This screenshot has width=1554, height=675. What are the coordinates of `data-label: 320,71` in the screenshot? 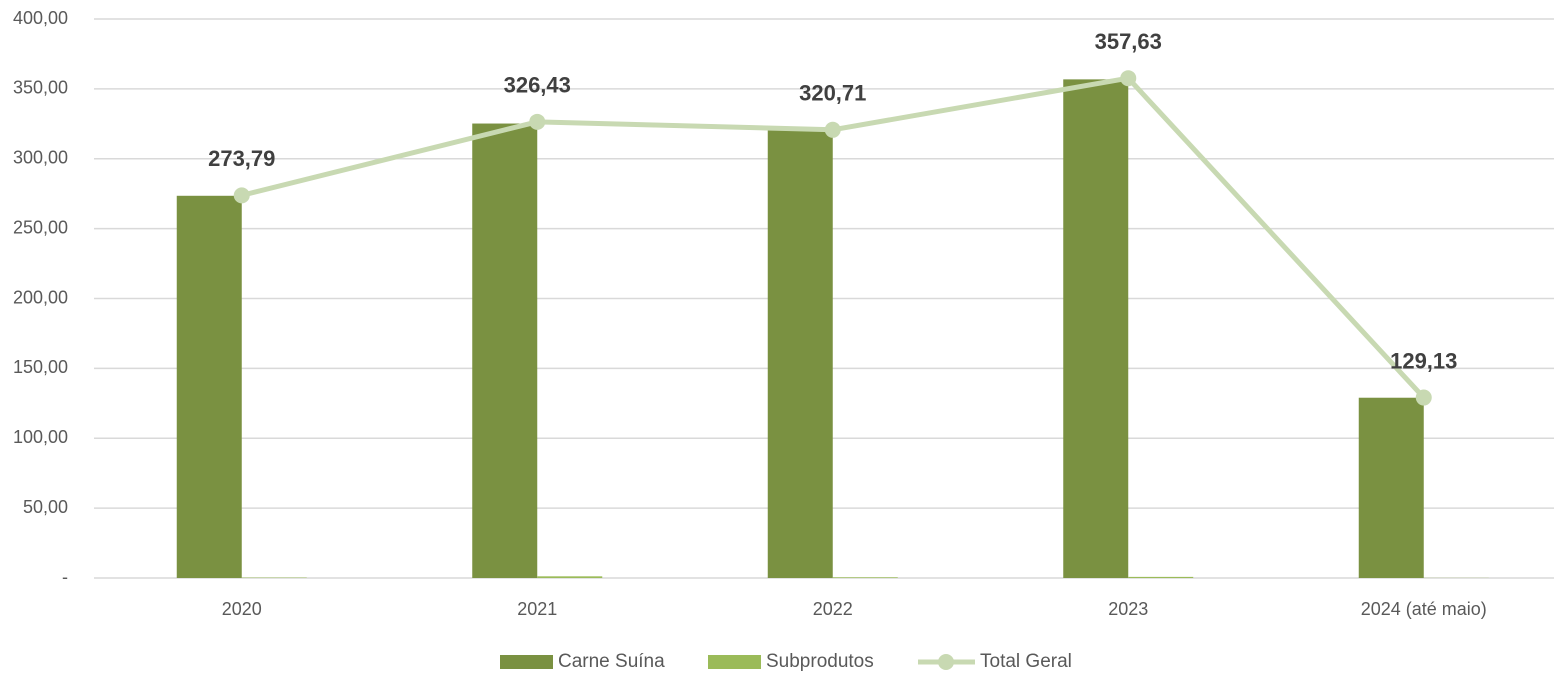 It's located at (832, 93).